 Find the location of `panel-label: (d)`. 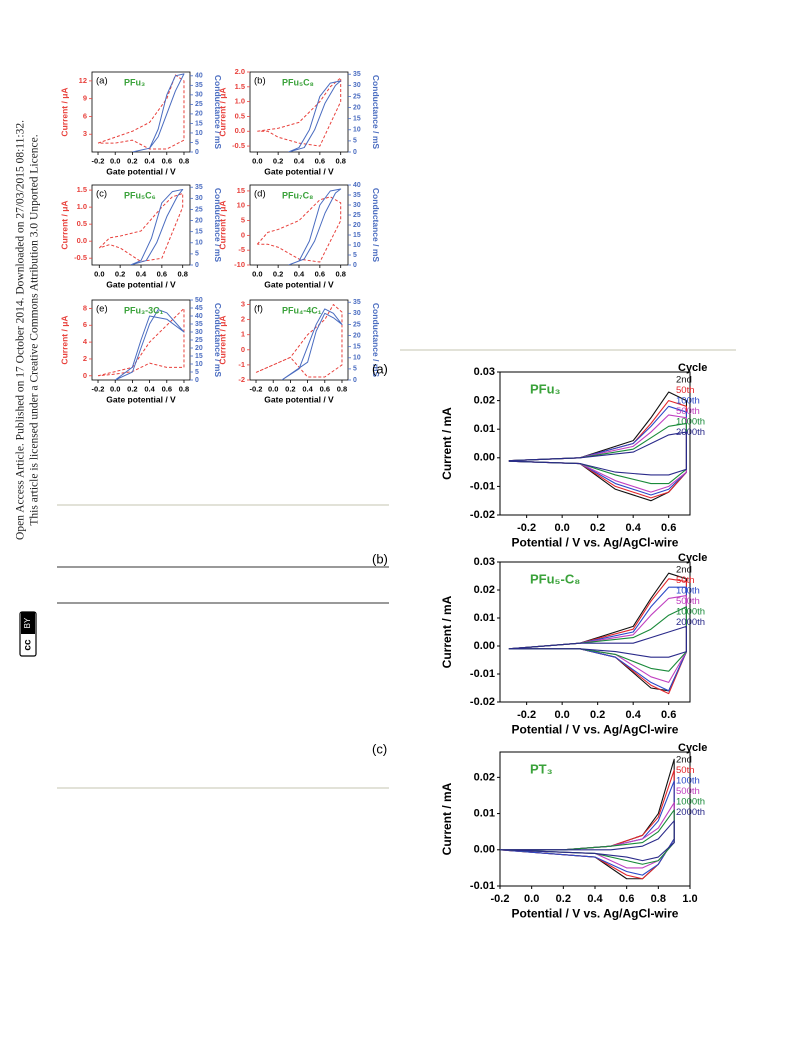

panel-label: (d) is located at coordinates (260, 194).